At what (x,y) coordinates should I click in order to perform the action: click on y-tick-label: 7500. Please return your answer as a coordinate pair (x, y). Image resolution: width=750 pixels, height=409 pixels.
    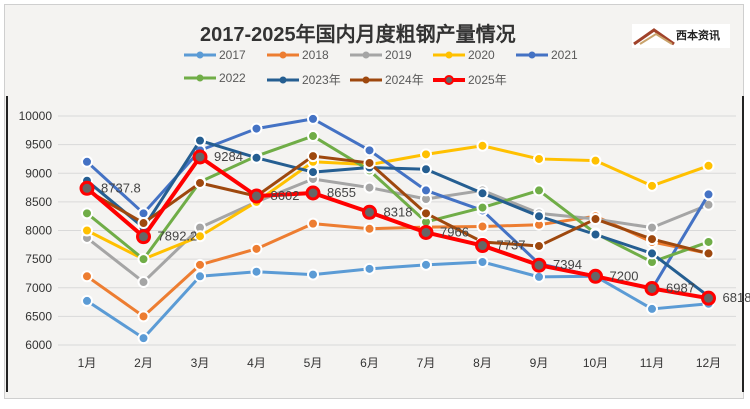
    Looking at the image, I should click on (38, 259).